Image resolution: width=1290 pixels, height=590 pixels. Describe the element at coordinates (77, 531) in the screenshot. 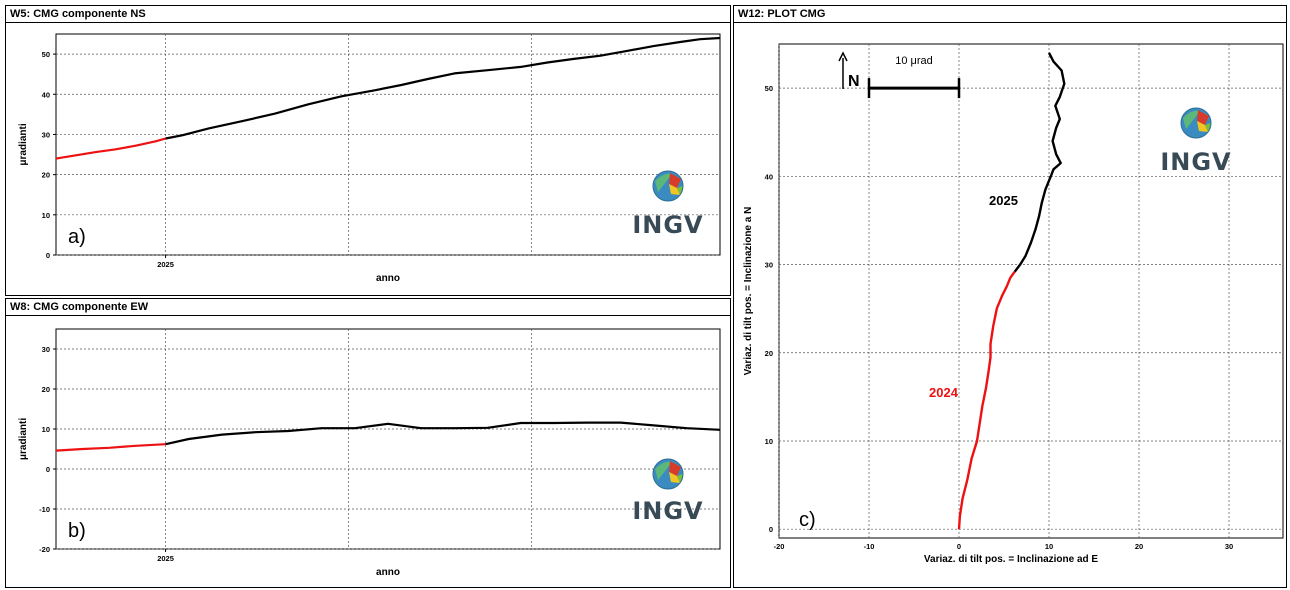

I see `panel-letter: b)` at that location.